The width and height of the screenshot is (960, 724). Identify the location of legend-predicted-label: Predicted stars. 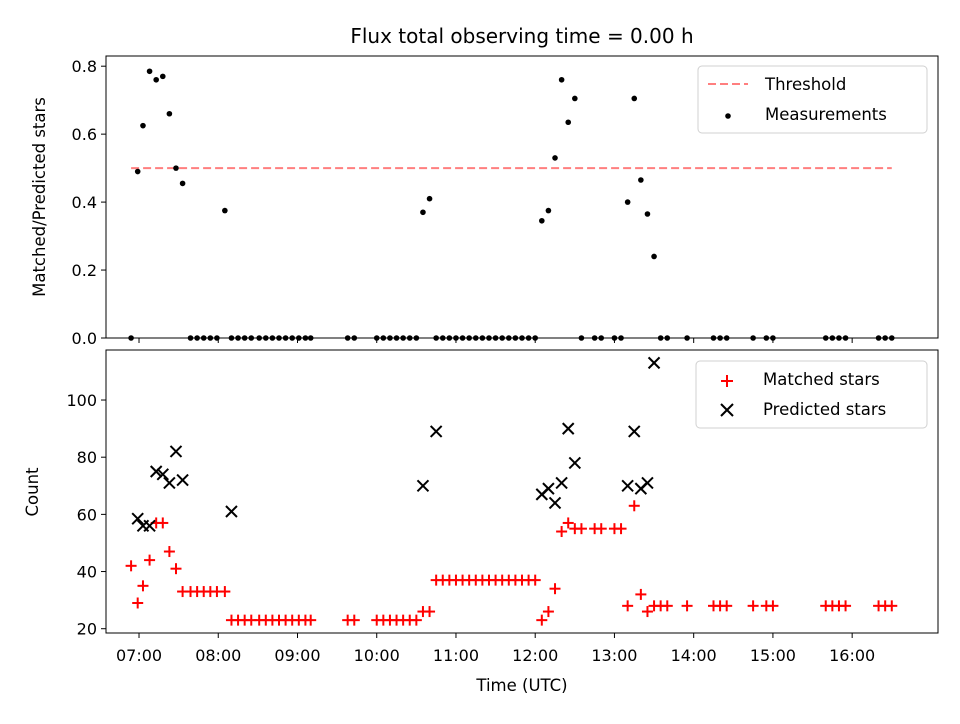
(824, 409).